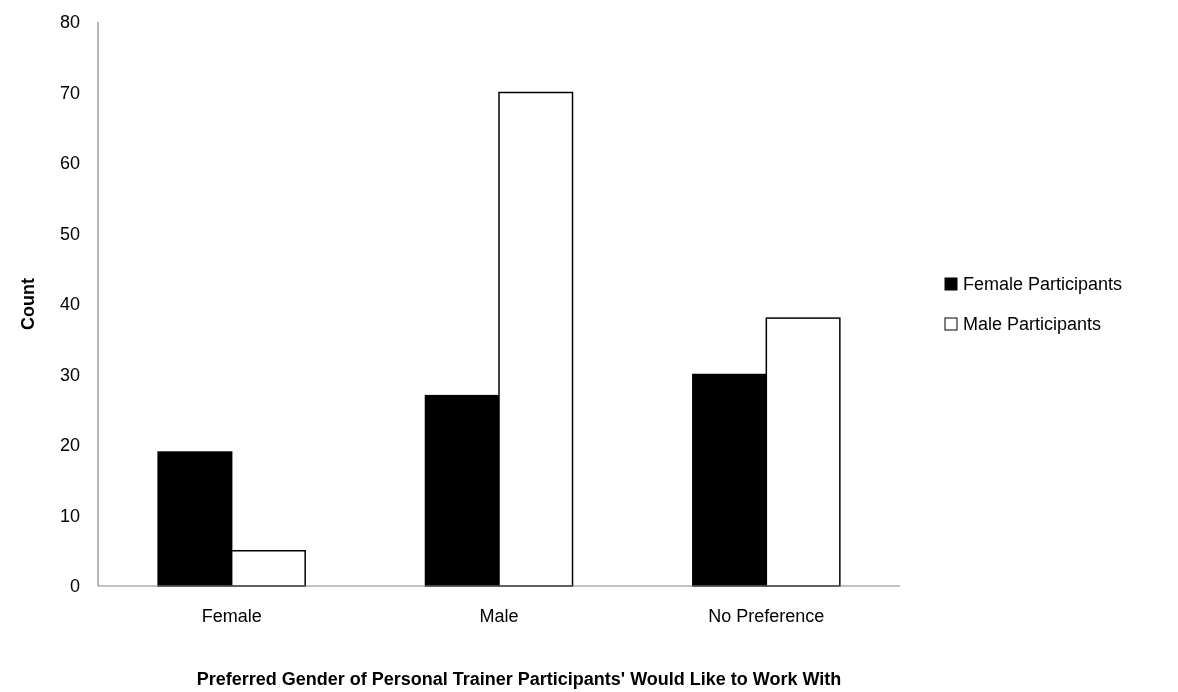 The image size is (1178, 692). Describe the element at coordinates (69, 233) in the screenshot. I see `y-tick-label: 50` at that location.